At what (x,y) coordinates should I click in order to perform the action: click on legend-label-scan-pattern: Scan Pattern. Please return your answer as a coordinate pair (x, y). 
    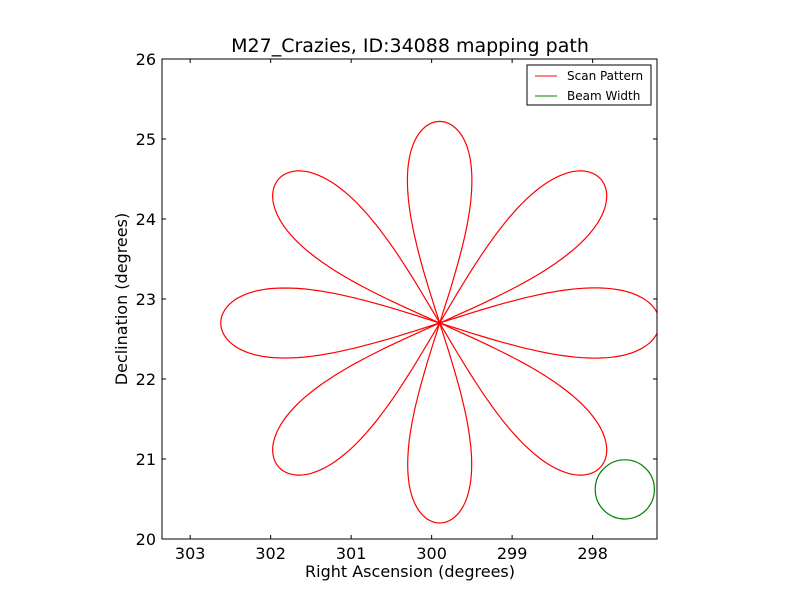
    Looking at the image, I should click on (605, 76).